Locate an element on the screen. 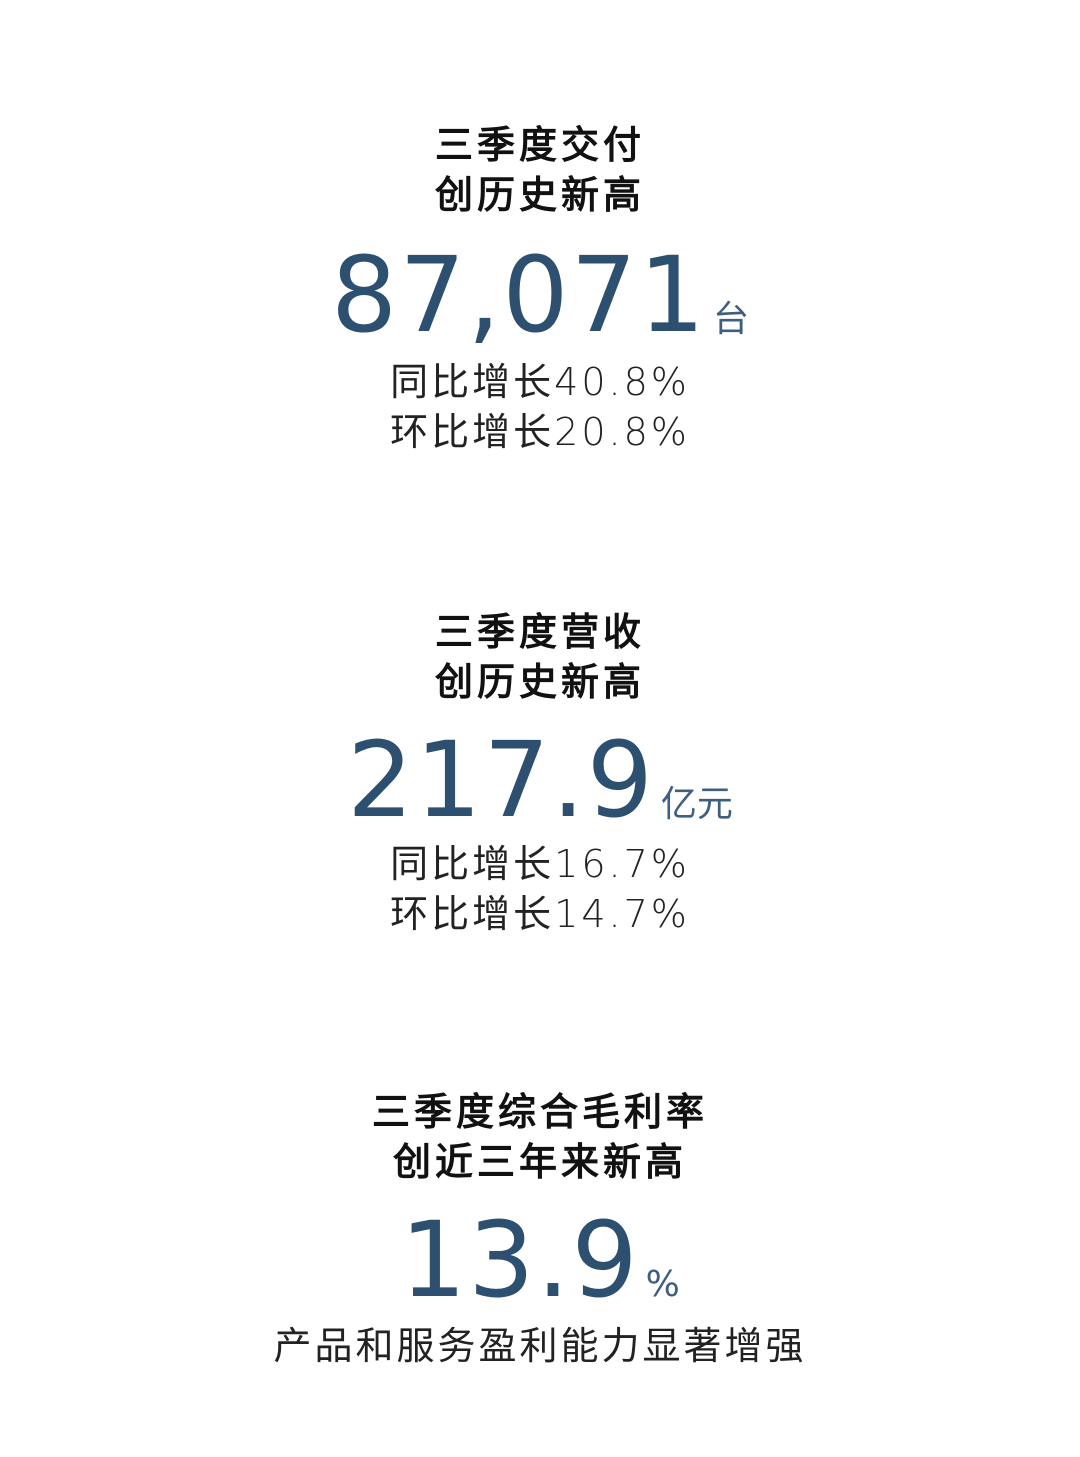 The image size is (1080, 1457). metric-value-row: 217.9 亿元 is located at coordinates (540, 795).